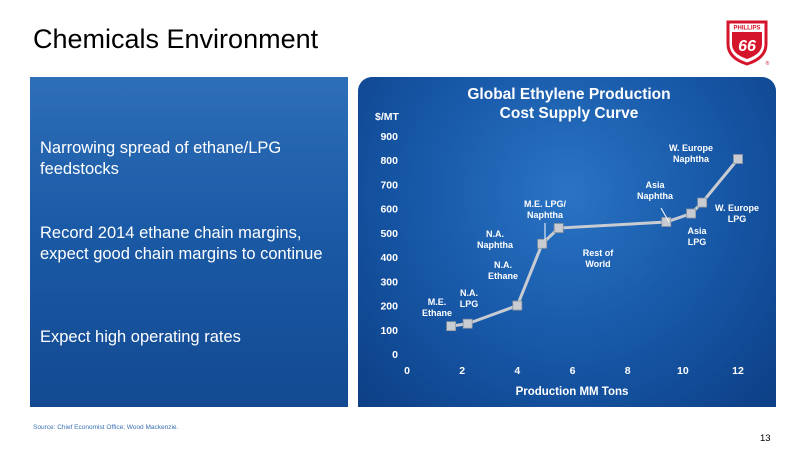 Image resolution: width=800 pixels, height=450 pixels. I want to click on logo-main-text: 66, so click(747, 46).